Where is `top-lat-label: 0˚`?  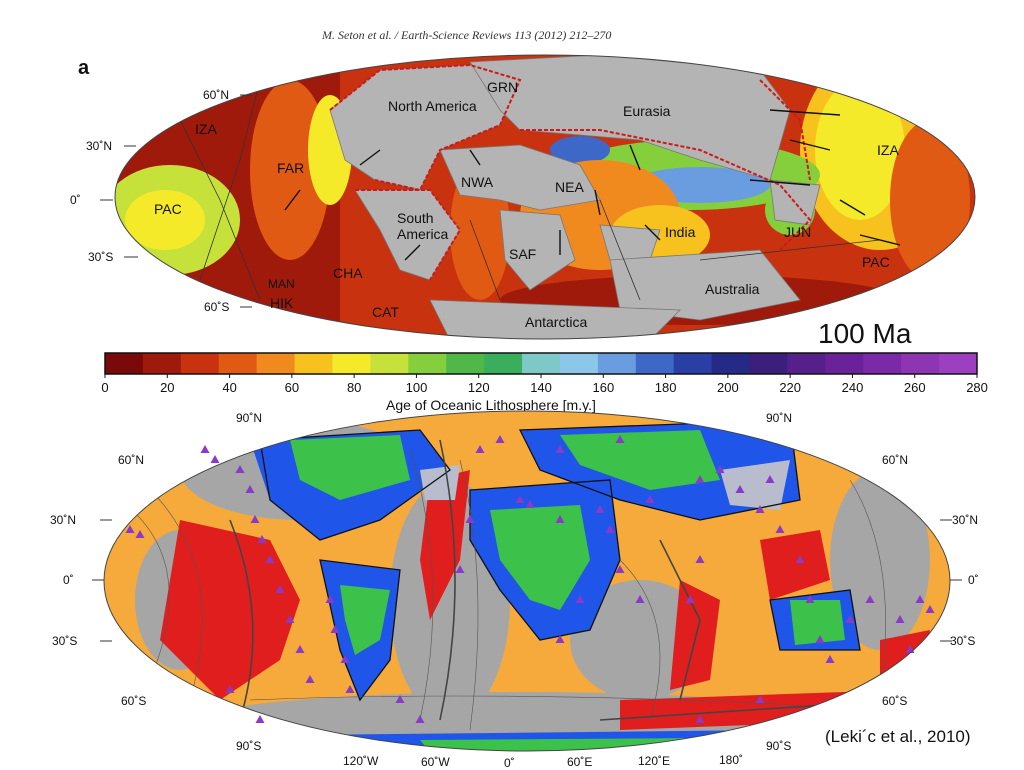
top-lat-label: 0˚ is located at coordinates (75, 200).